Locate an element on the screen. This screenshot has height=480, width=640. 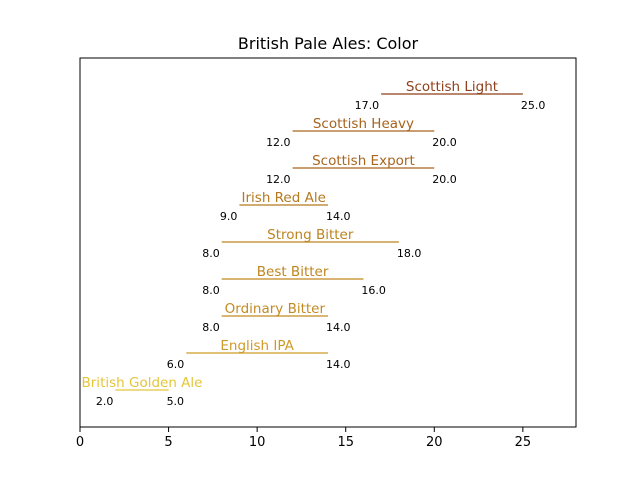
x-tick-label: 10 is located at coordinates (257, 442).